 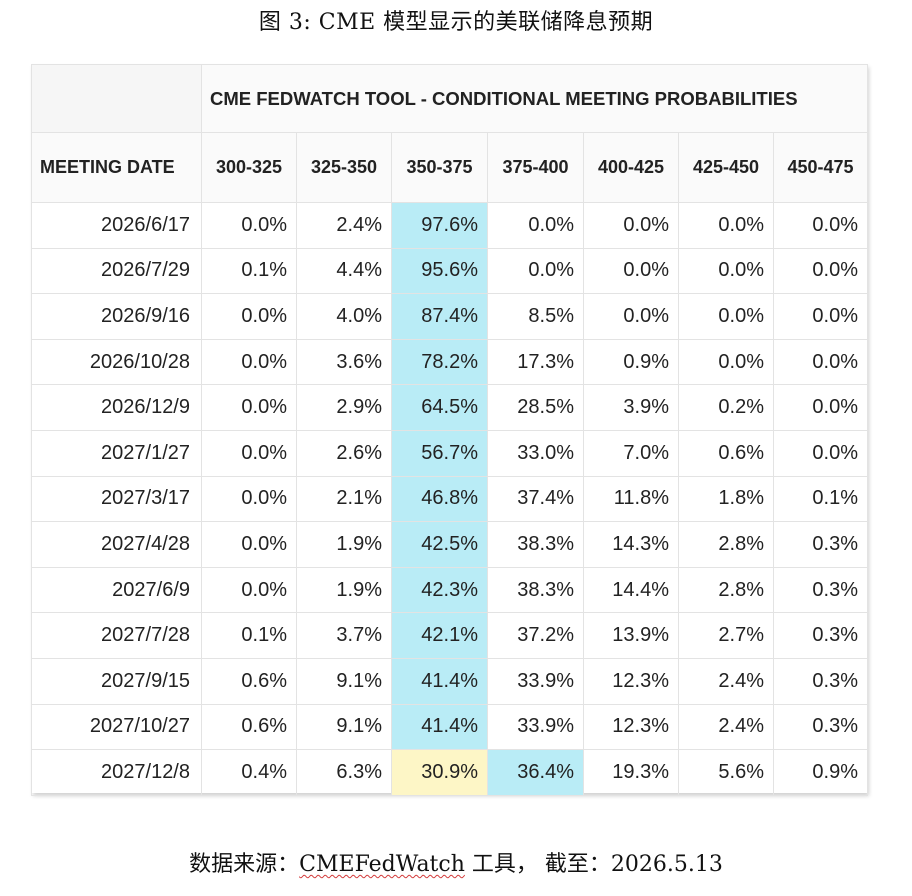 I want to click on probability-cell: 28.5%, so click(x=535, y=407).